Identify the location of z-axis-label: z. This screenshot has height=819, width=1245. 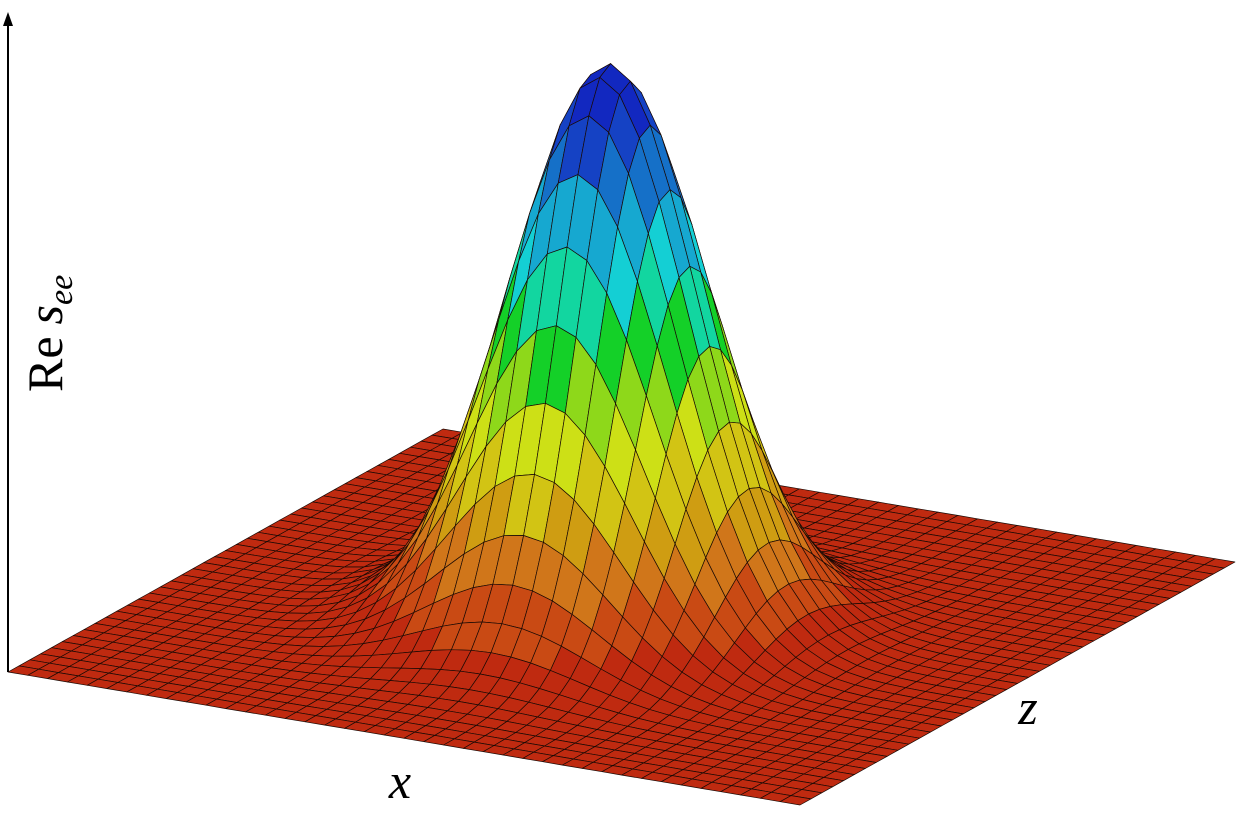
(1027, 707).